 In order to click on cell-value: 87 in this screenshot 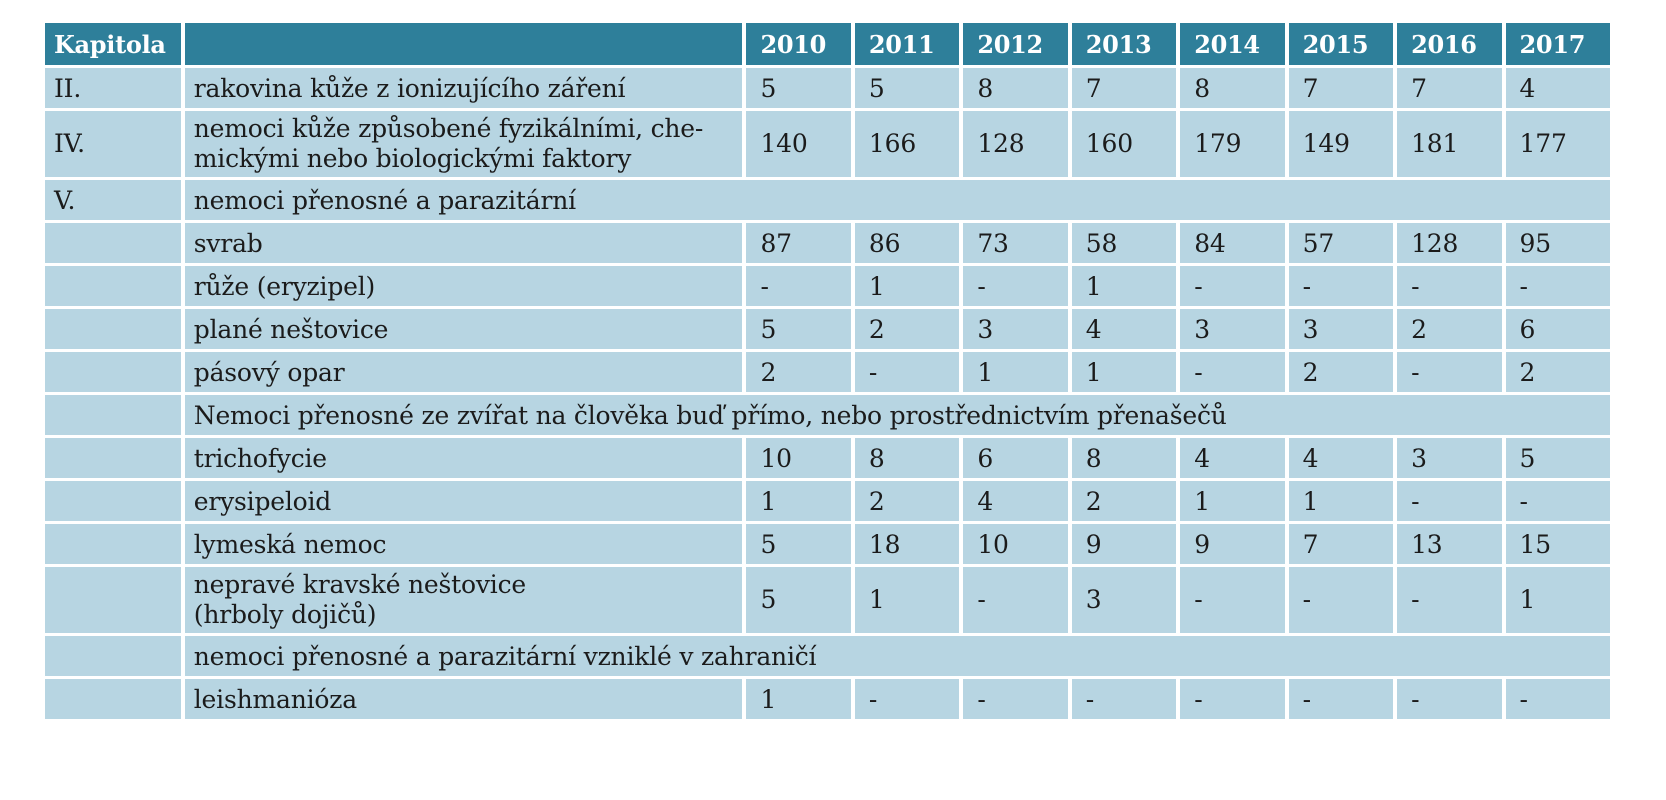, I will do `click(798, 243)`.